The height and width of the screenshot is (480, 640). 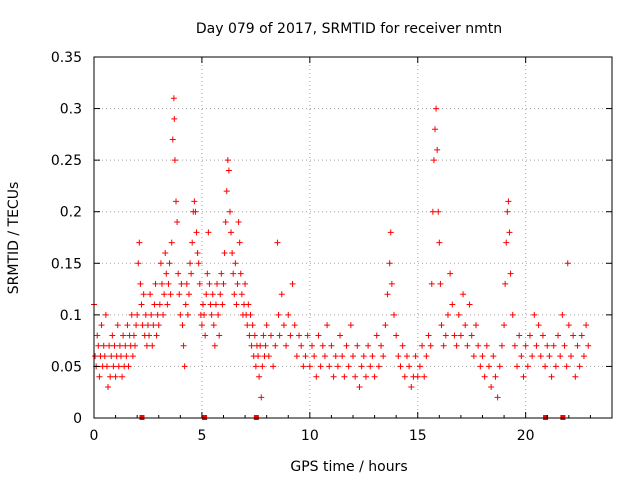 What do you see at coordinates (348, 467) in the screenshot?
I see `x-axis-title: GPS time / hours` at bounding box center [348, 467].